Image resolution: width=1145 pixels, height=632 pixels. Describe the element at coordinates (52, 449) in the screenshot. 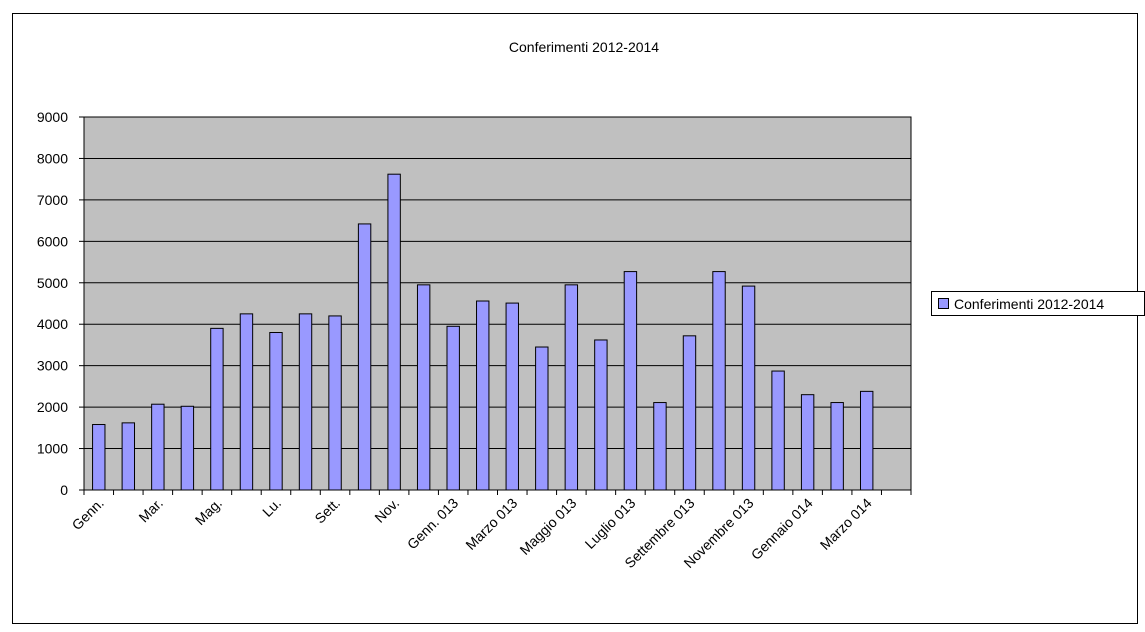

I see `y-tick-label: 1000` at that location.